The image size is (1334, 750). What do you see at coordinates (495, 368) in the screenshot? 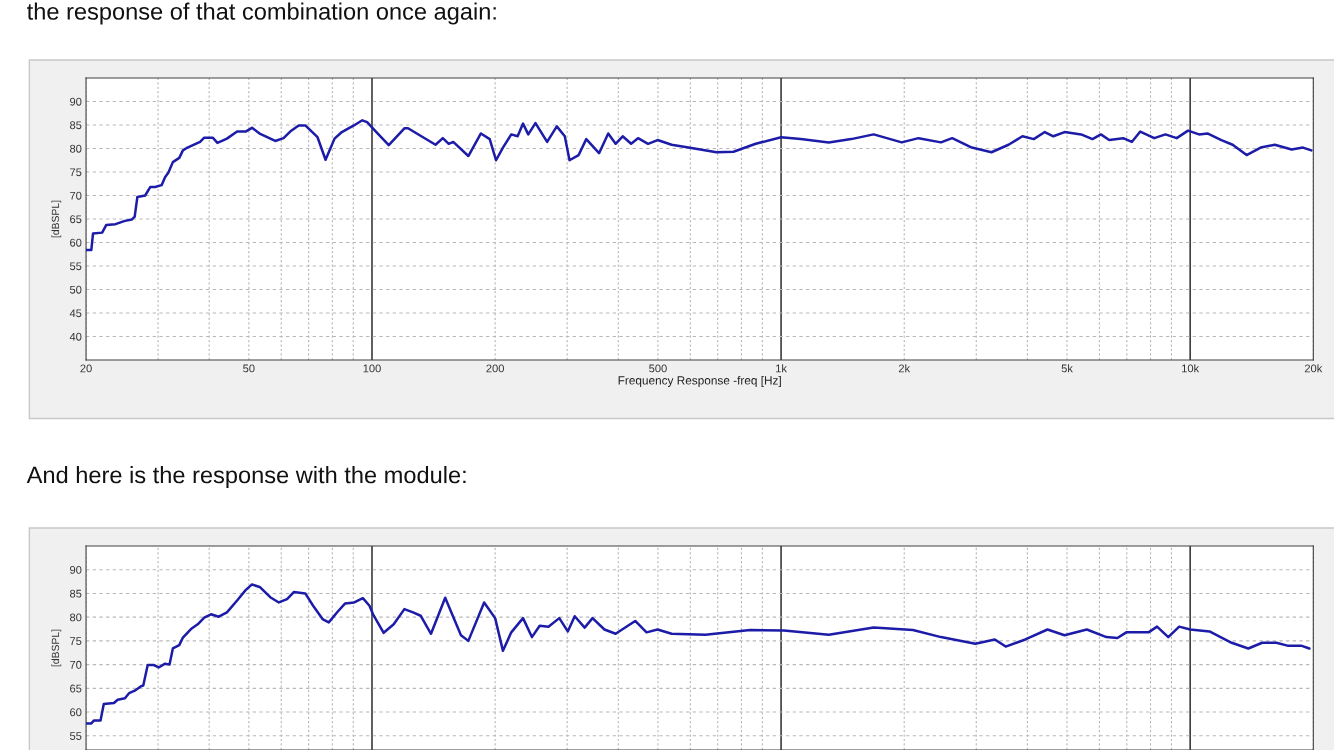
I see `x-tick-label: 200` at bounding box center [495, 368].